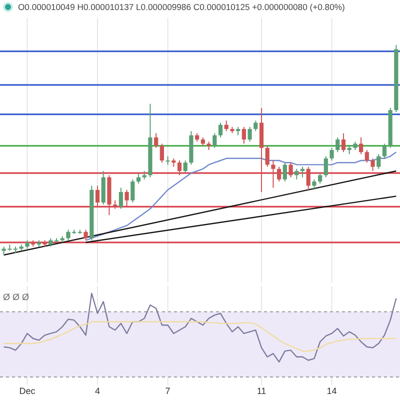  Describe the element at coordinates (16, 297) in the screenshot. I see `annotation: Ø Ø Ø` at that location.